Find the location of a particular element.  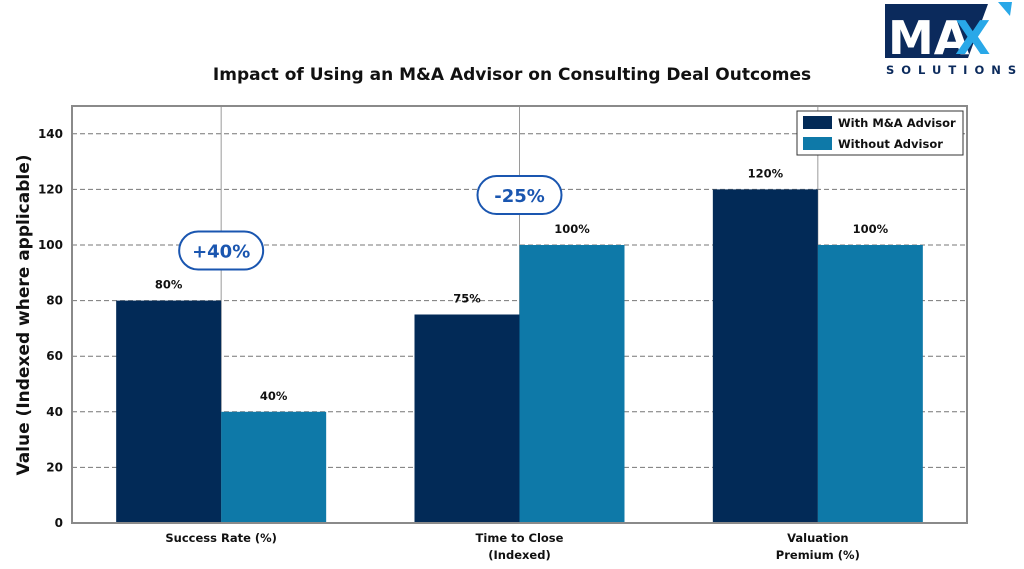

annotations: +40% -25% is located at coordinates (370, 222).